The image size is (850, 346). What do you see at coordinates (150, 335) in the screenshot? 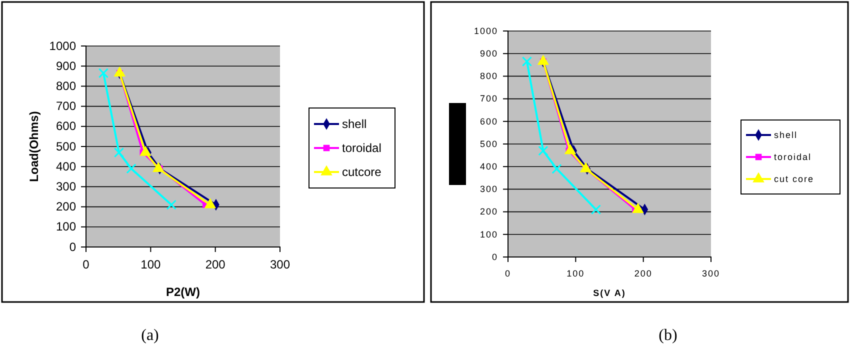
I see `text: (a)` at bounding box center [150, 335].